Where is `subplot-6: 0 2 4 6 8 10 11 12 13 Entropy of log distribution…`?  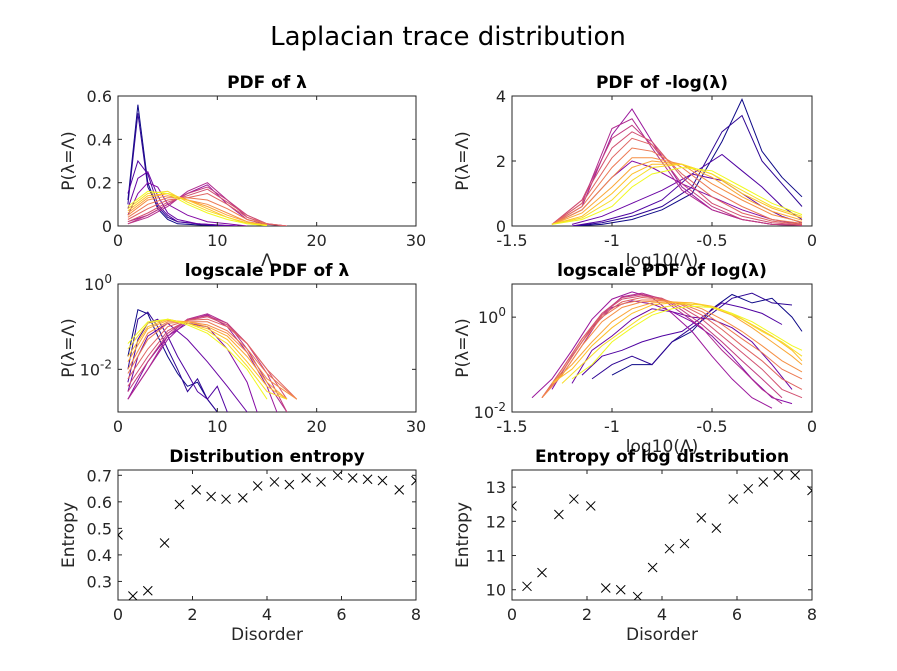 subplot-6: 0 2 4 6 8 10 11 12 13 Entropy of log distribution… is located at coordinates (635, 546).